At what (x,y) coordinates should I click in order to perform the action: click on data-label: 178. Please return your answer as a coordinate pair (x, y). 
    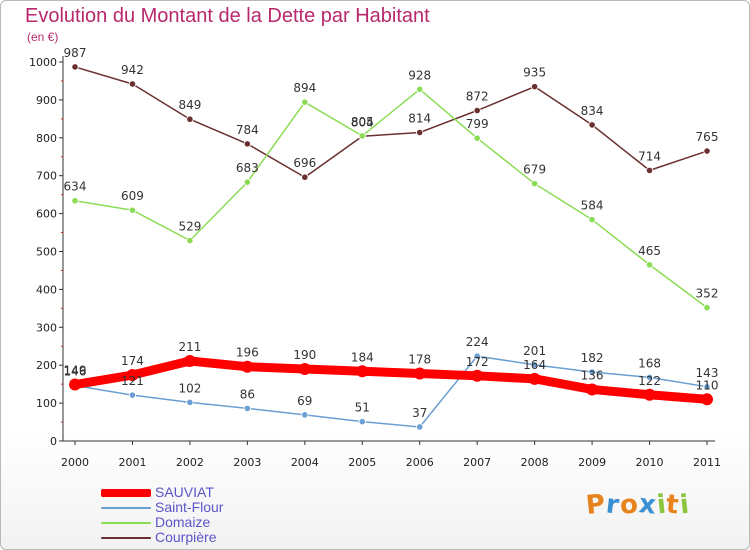
    Looking at the image, I should click on (419, 360).